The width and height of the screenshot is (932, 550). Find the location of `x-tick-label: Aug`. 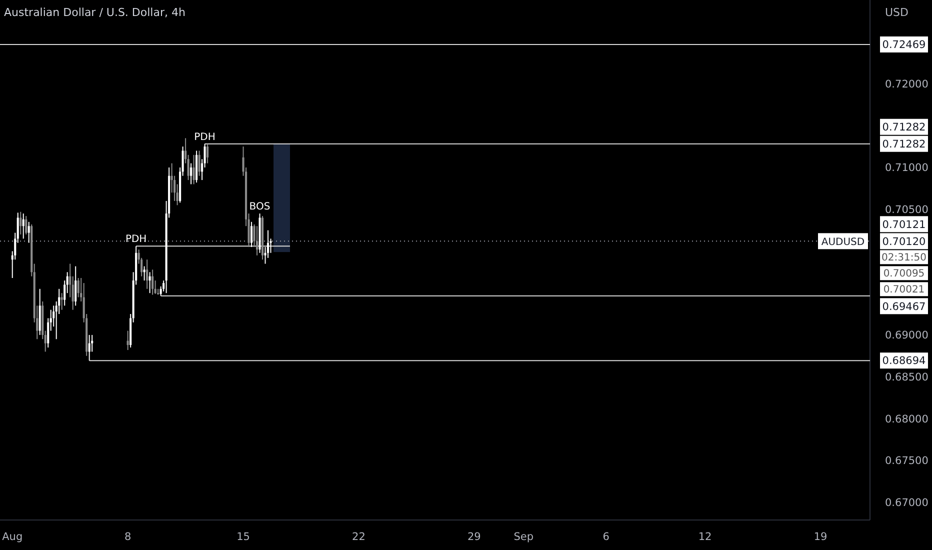

x-tick-label: Aug is located at coordinates (12, 537).